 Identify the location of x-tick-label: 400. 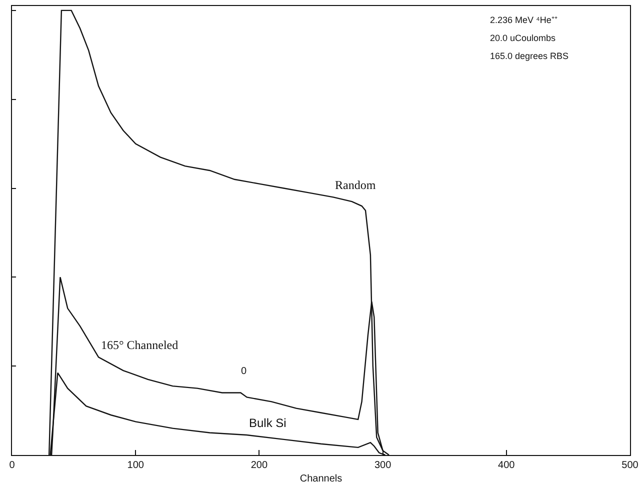
(507, 465).